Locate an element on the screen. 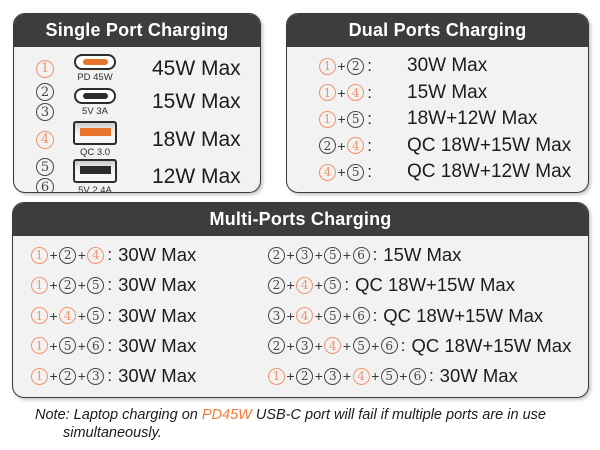 The height and width of the screenshot is (450, 600). port-spec-label: PD 45W is located at coordinates (95, 77).